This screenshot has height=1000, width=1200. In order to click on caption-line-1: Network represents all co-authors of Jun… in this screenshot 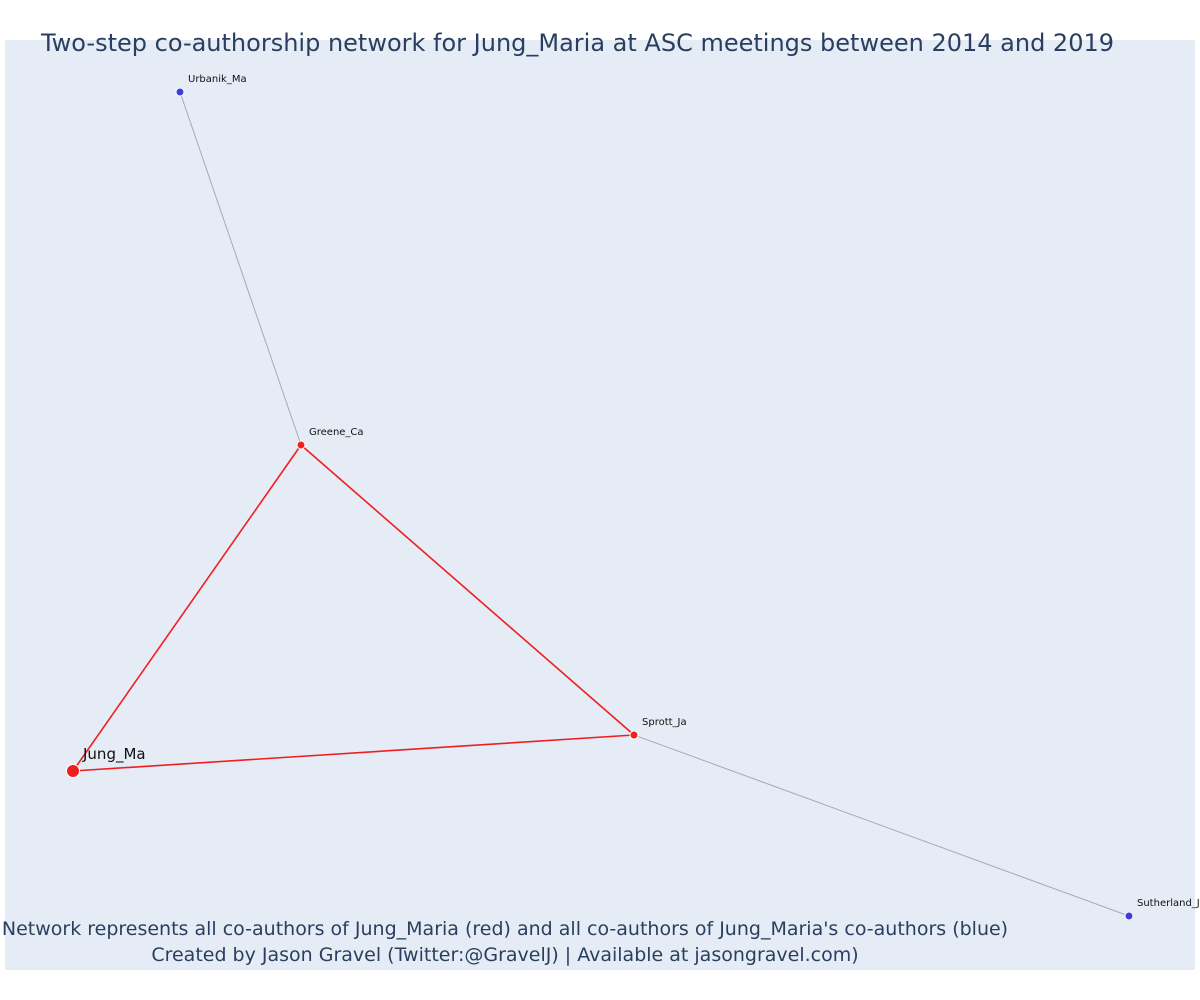, I will do `click(505, 929)`.